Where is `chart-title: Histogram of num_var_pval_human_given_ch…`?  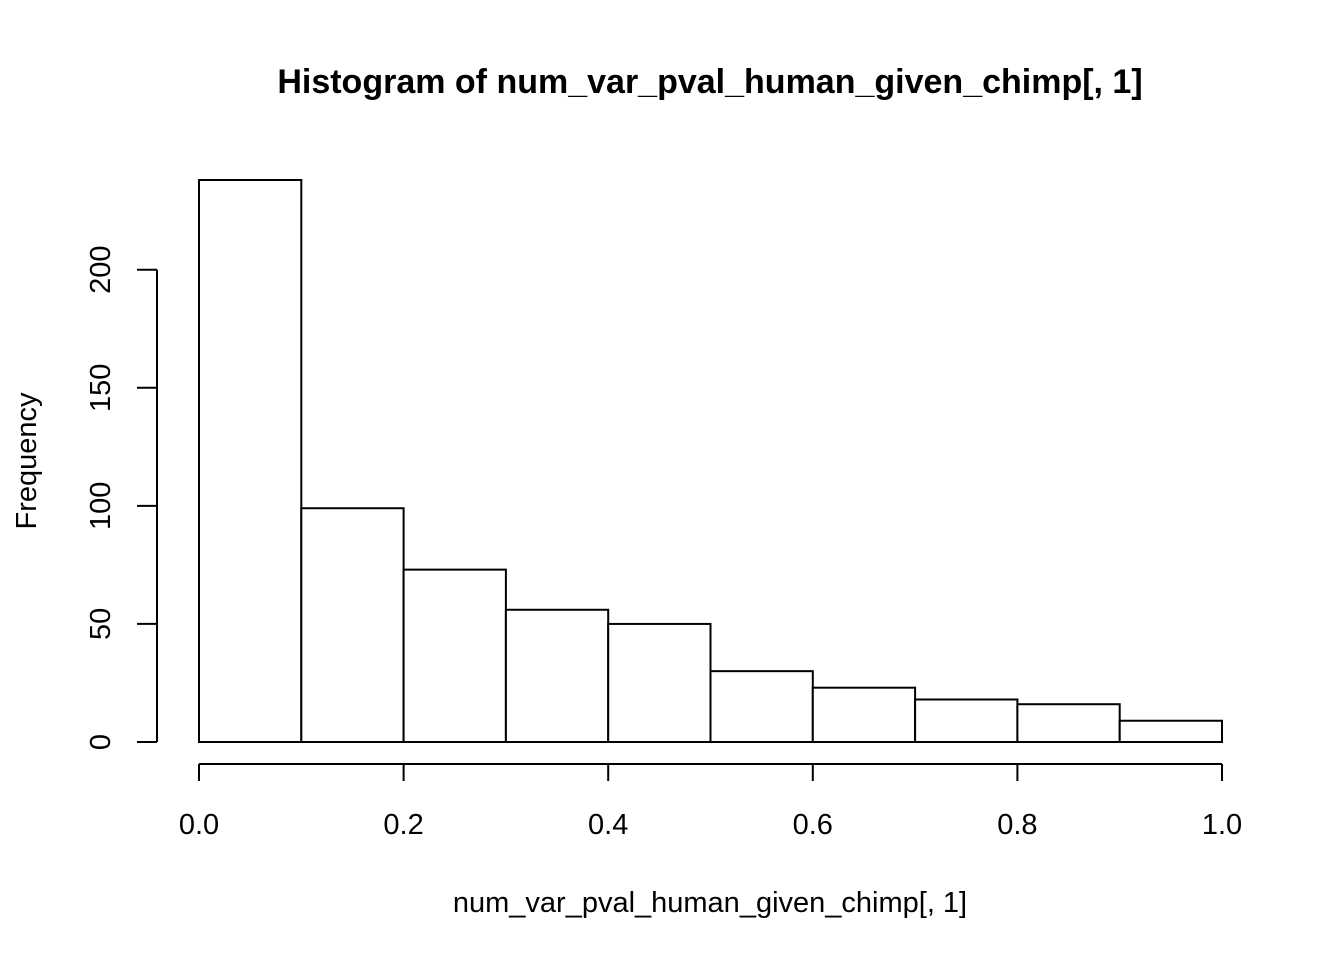
chart-title: Histogram of num_var_pval_human_given_ch… is located at coordinates (709, 82).